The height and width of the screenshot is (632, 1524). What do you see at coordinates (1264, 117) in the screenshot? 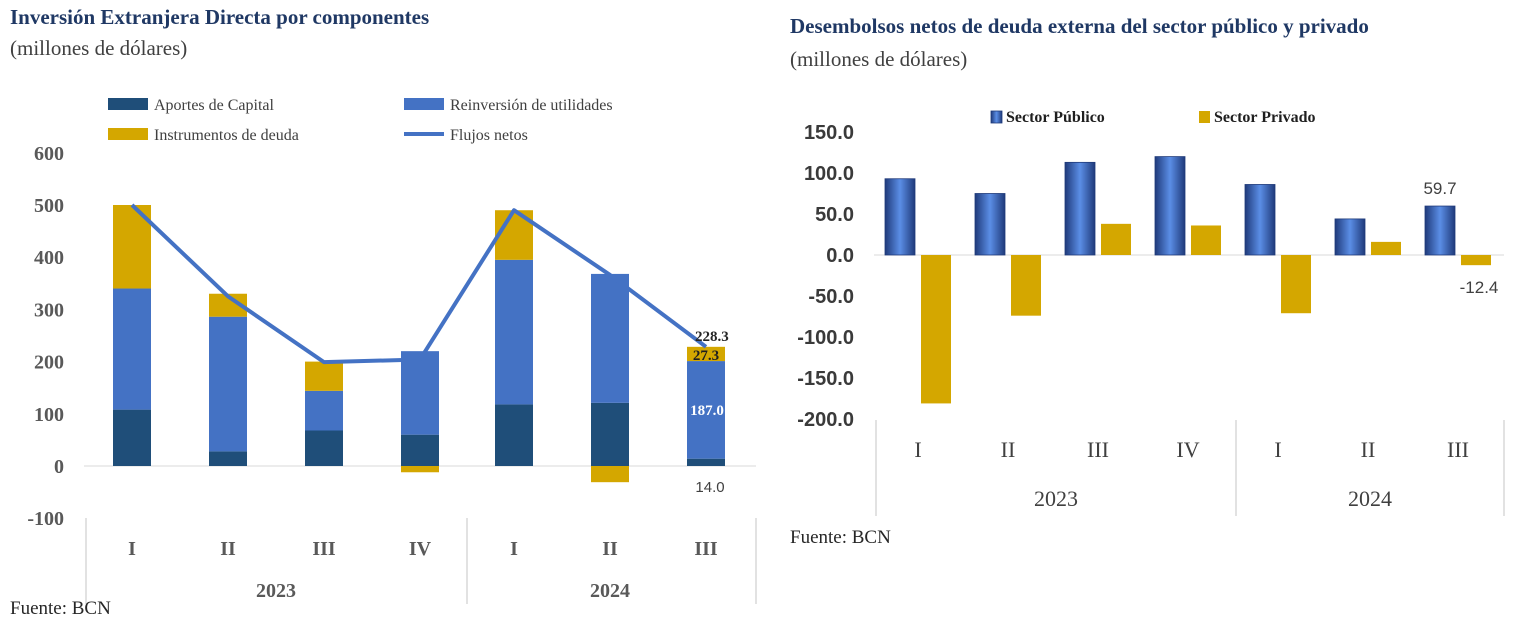
I see `legend-label-sector-privado: Sector Privado` at bounding box center [1264, 117].